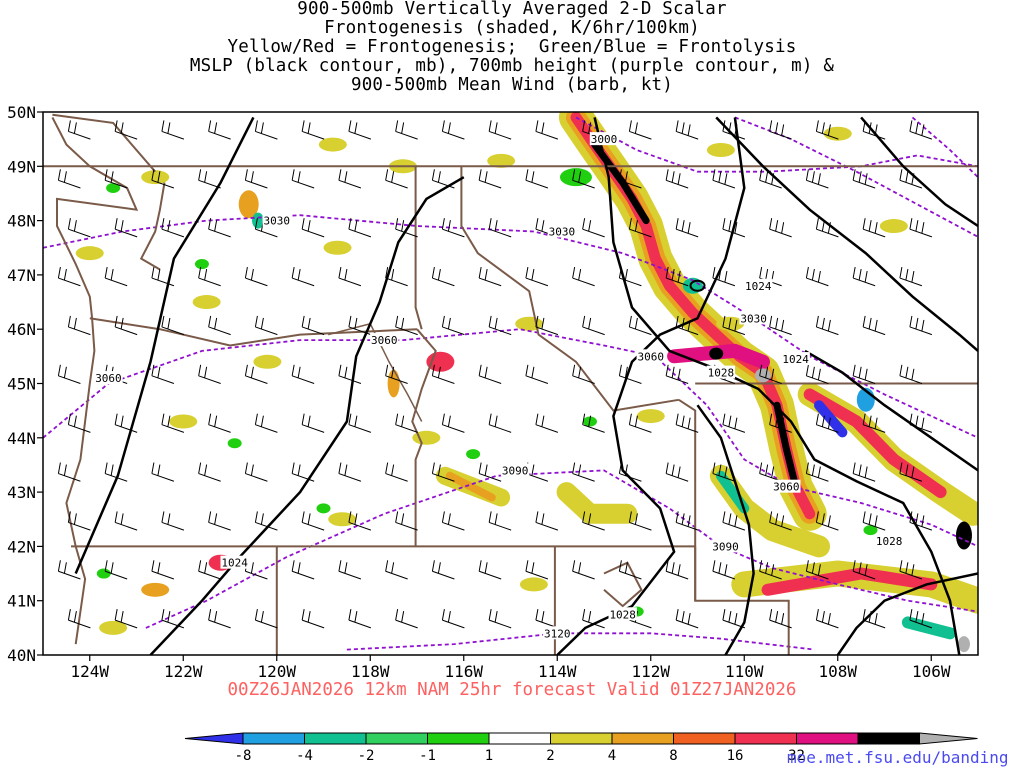 The width and height of the screenshot is (1024, 768). What do you see at coordinates (557, 633) in the screenshot?
I see `contour-label: 3120` at bounding box center [557, 633].